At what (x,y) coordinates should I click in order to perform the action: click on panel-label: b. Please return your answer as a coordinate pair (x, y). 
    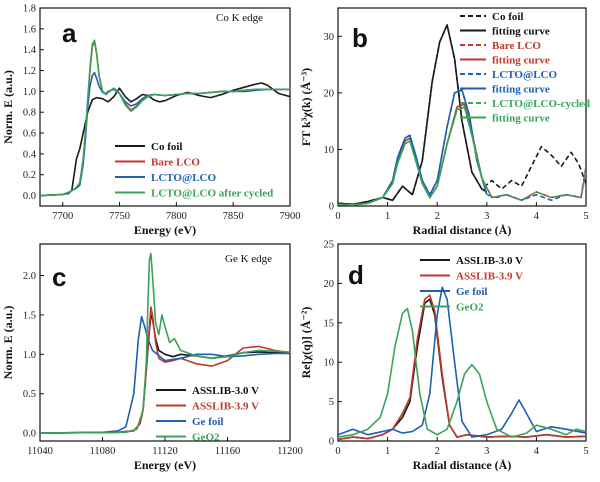
    Looking at the image, I should click on (360, 38).